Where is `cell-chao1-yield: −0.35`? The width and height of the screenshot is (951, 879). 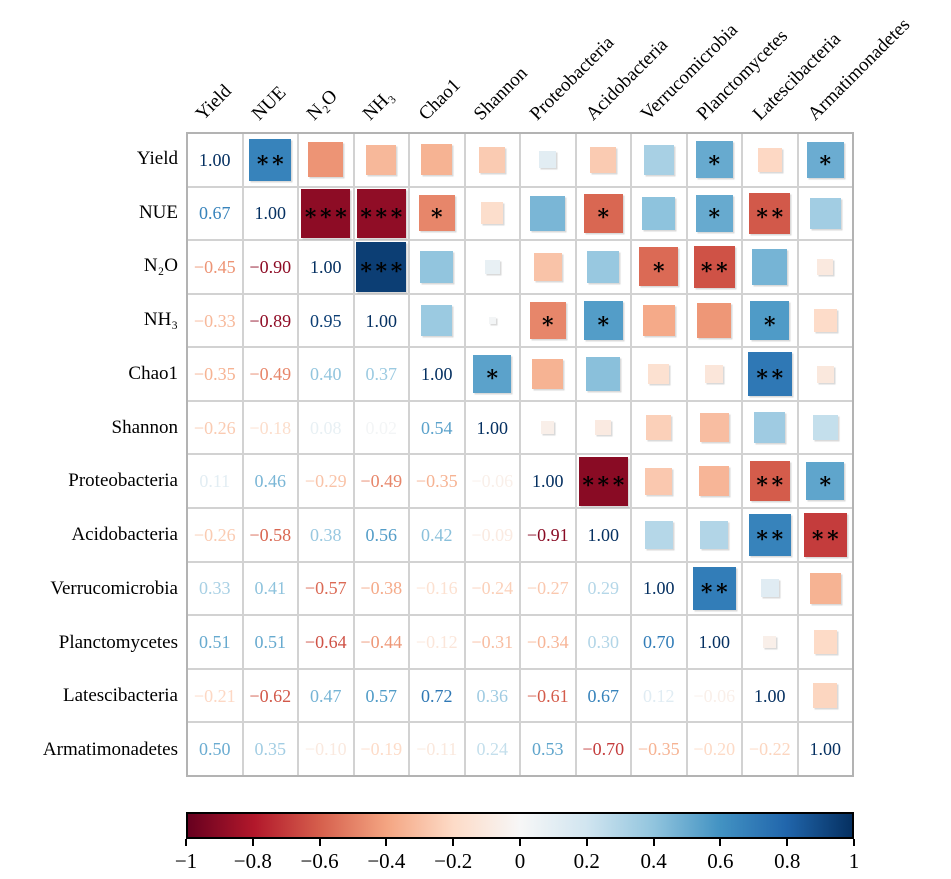 cell-chao1-yield: −0.35 is located at coordinates (215, 374).